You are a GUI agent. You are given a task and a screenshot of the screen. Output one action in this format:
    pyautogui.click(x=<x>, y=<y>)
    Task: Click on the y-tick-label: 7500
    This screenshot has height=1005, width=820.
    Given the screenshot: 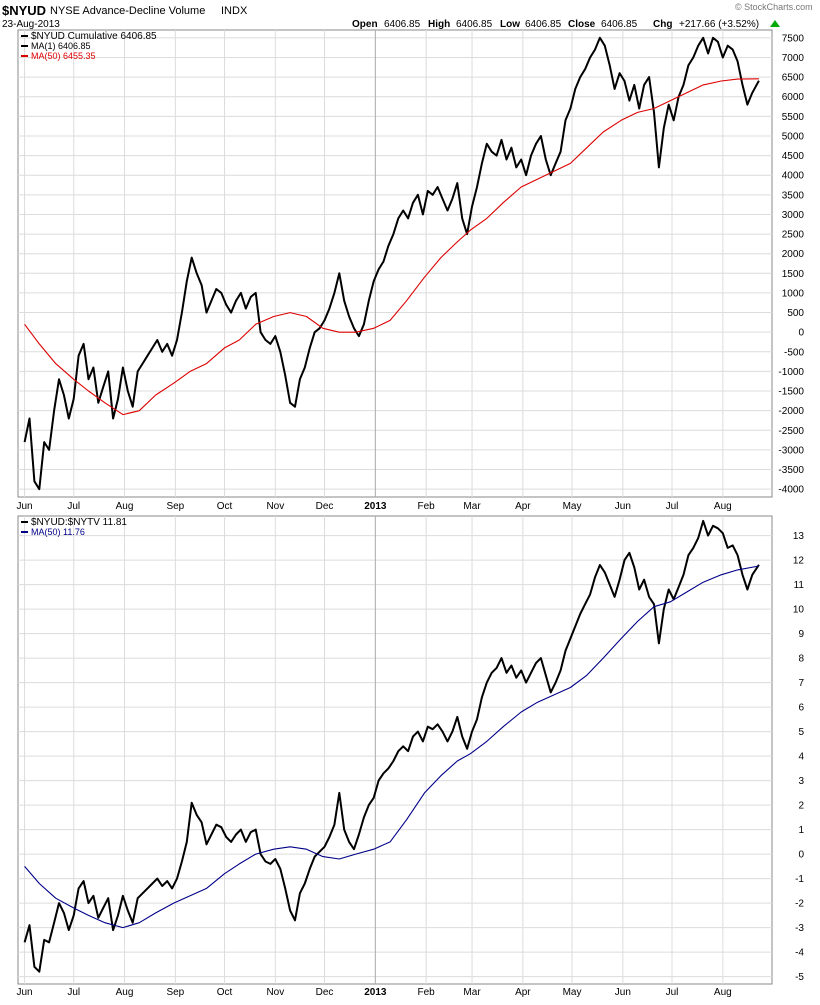 What is the action you would take?
    pyautogui.click(x=793, y=38)
    